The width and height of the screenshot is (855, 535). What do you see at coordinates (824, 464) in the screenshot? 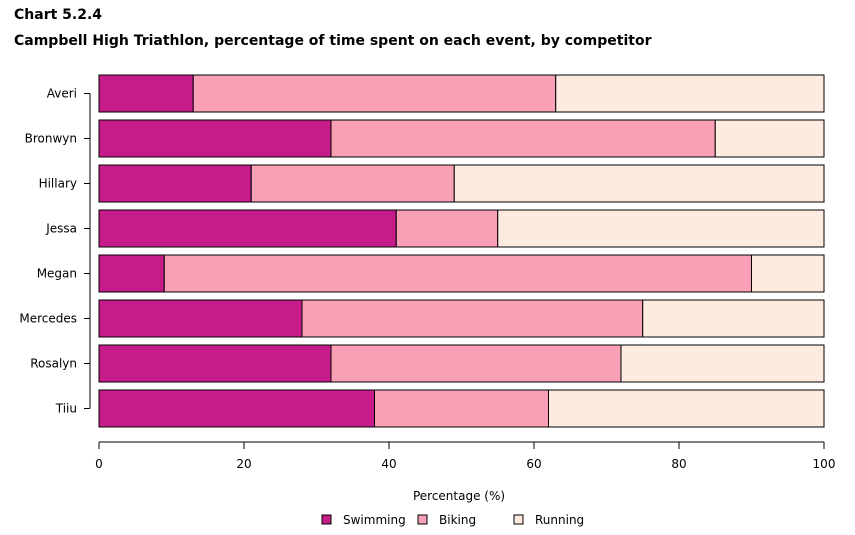
I see `x-tick-label: 100` at bounding box center [824, 464].